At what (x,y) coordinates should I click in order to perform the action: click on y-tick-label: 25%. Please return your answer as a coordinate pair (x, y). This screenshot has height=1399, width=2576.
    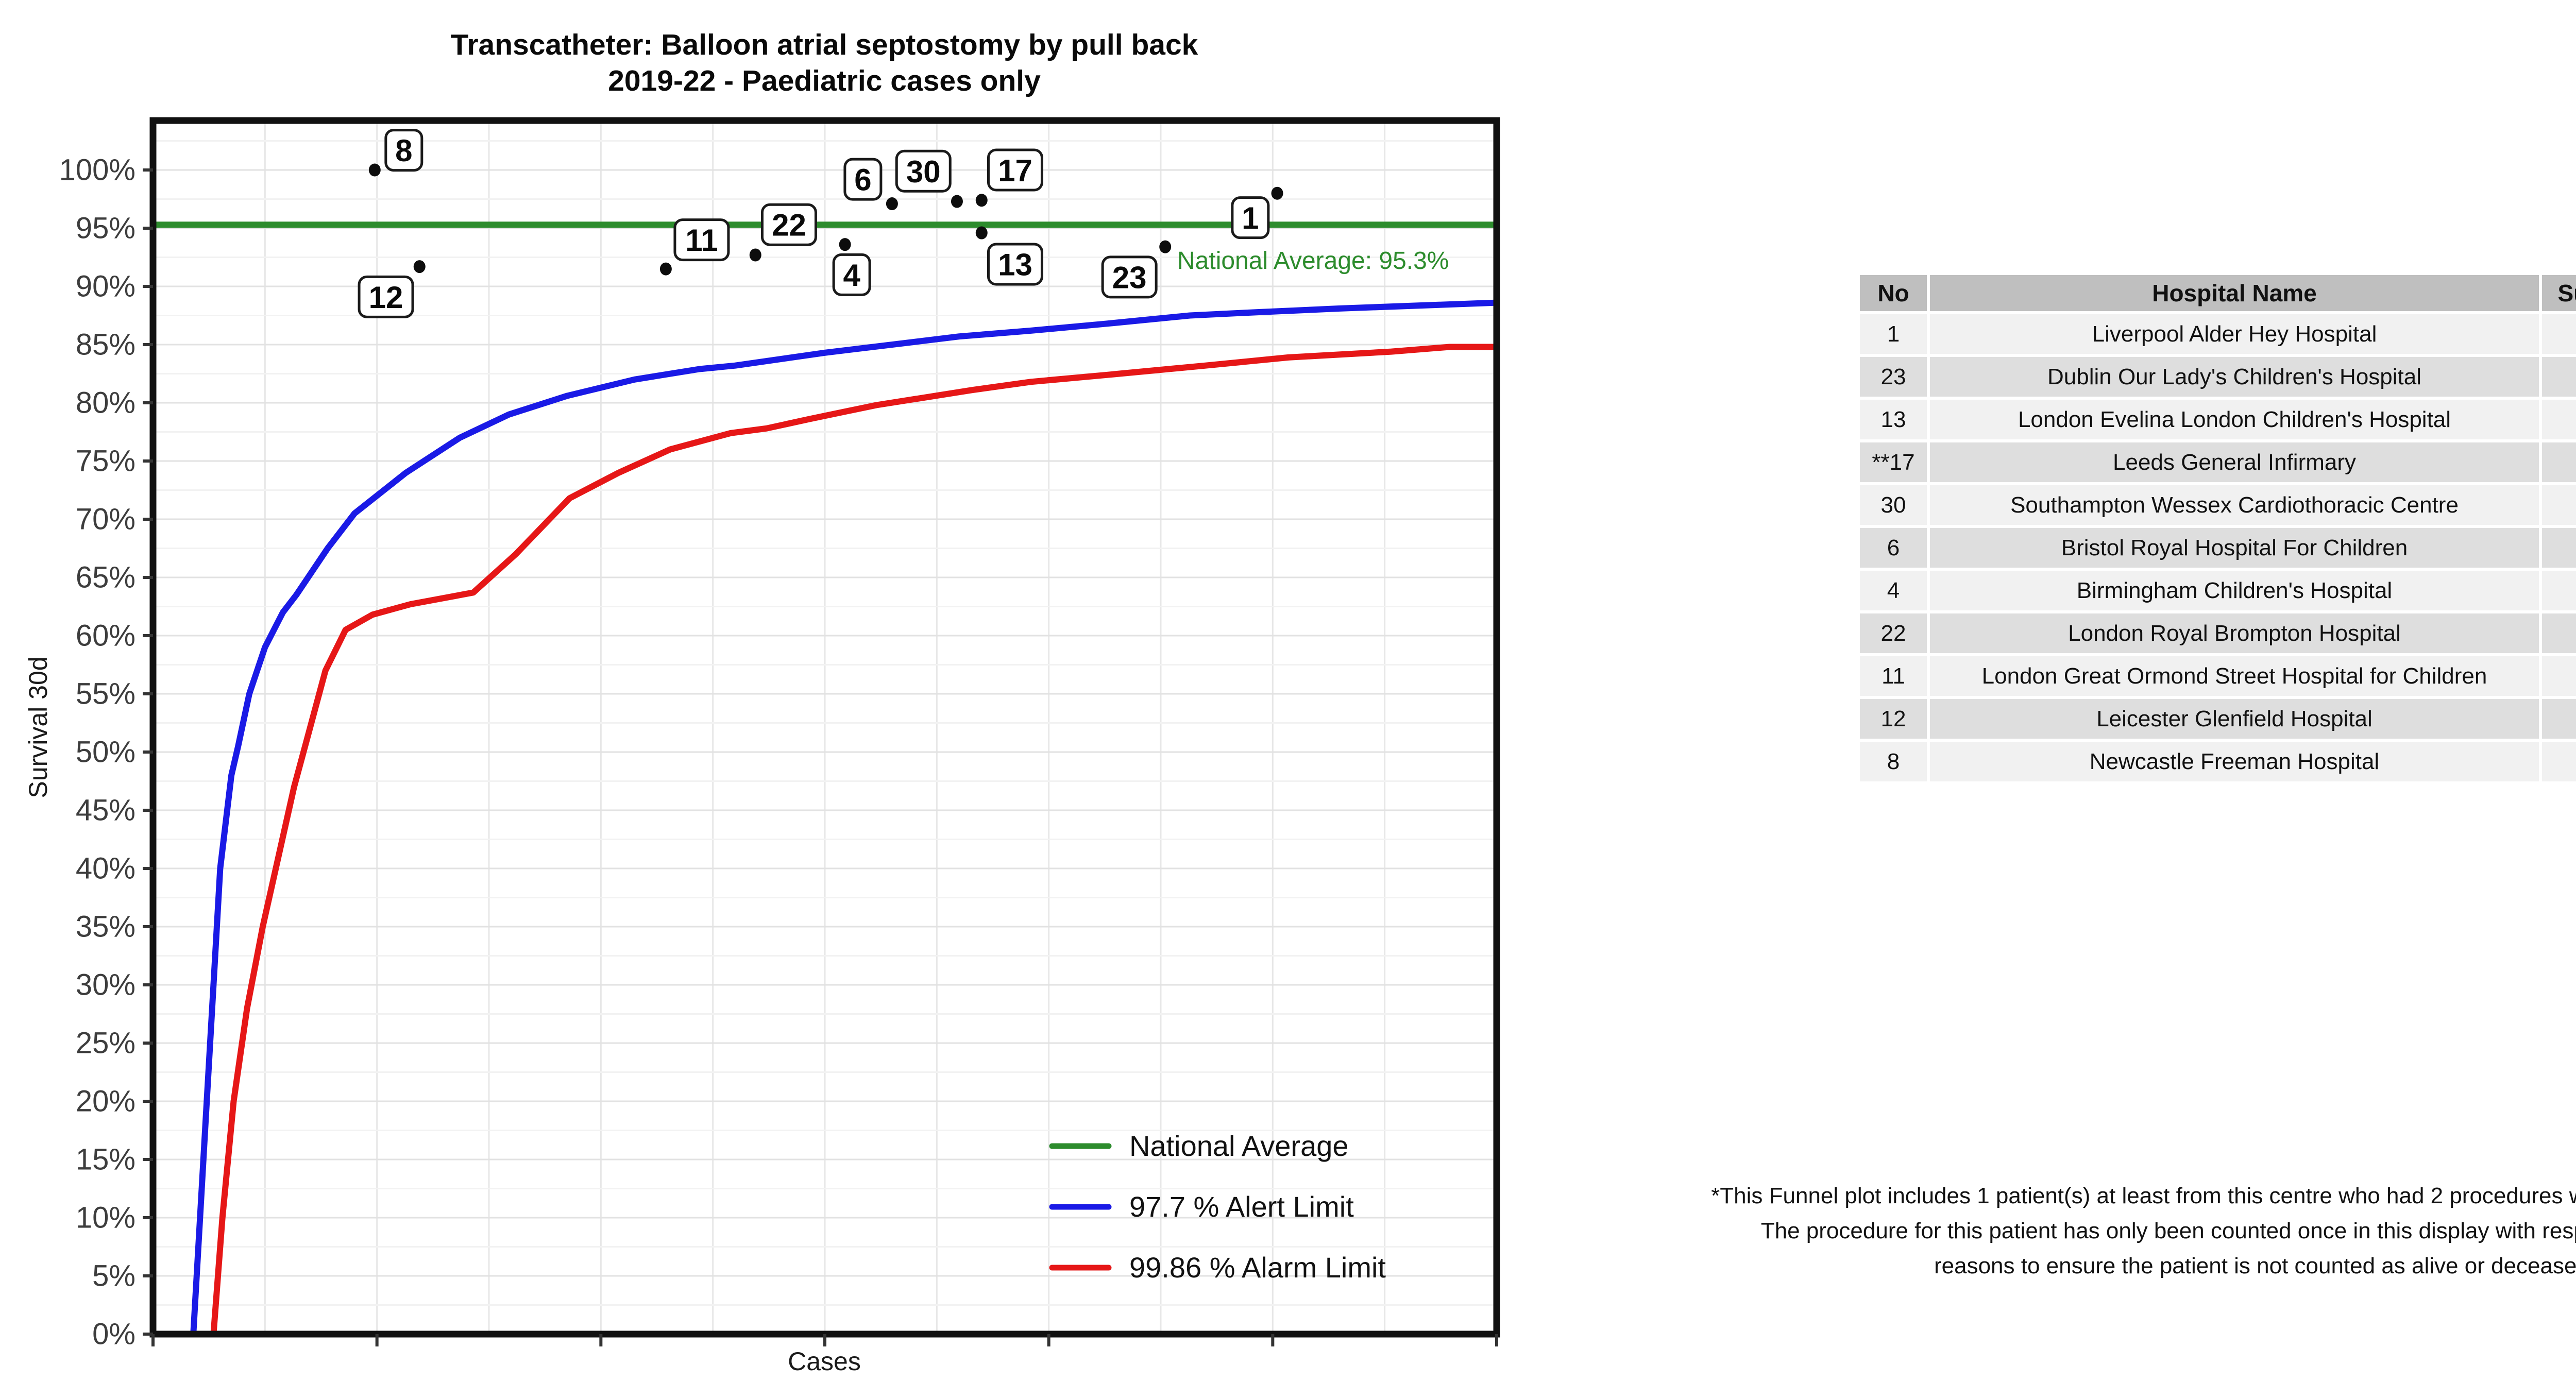
    Looking at the image, I should click on (105, 1043).